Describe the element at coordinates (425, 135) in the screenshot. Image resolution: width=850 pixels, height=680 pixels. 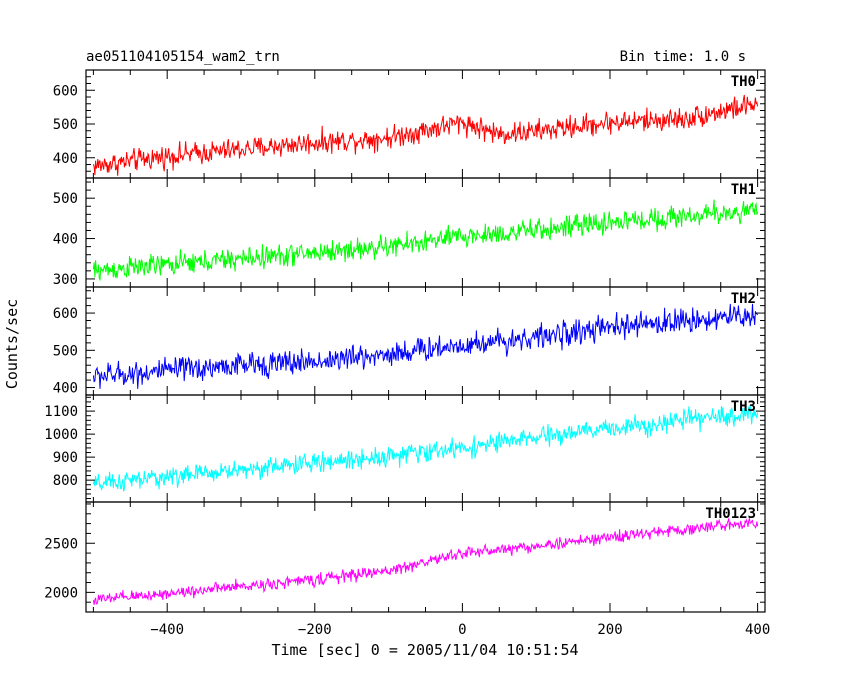
I see `series-line-th0` at that location.